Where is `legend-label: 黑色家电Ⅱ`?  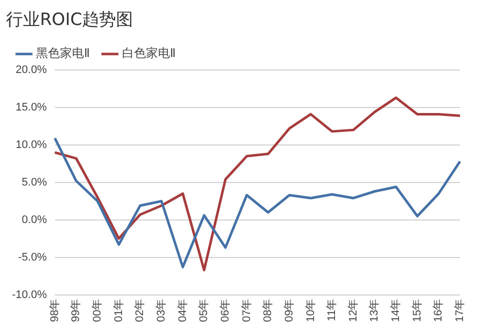
legend-label: 黑色家电Ⅱ is located at coordinates (63, 53).